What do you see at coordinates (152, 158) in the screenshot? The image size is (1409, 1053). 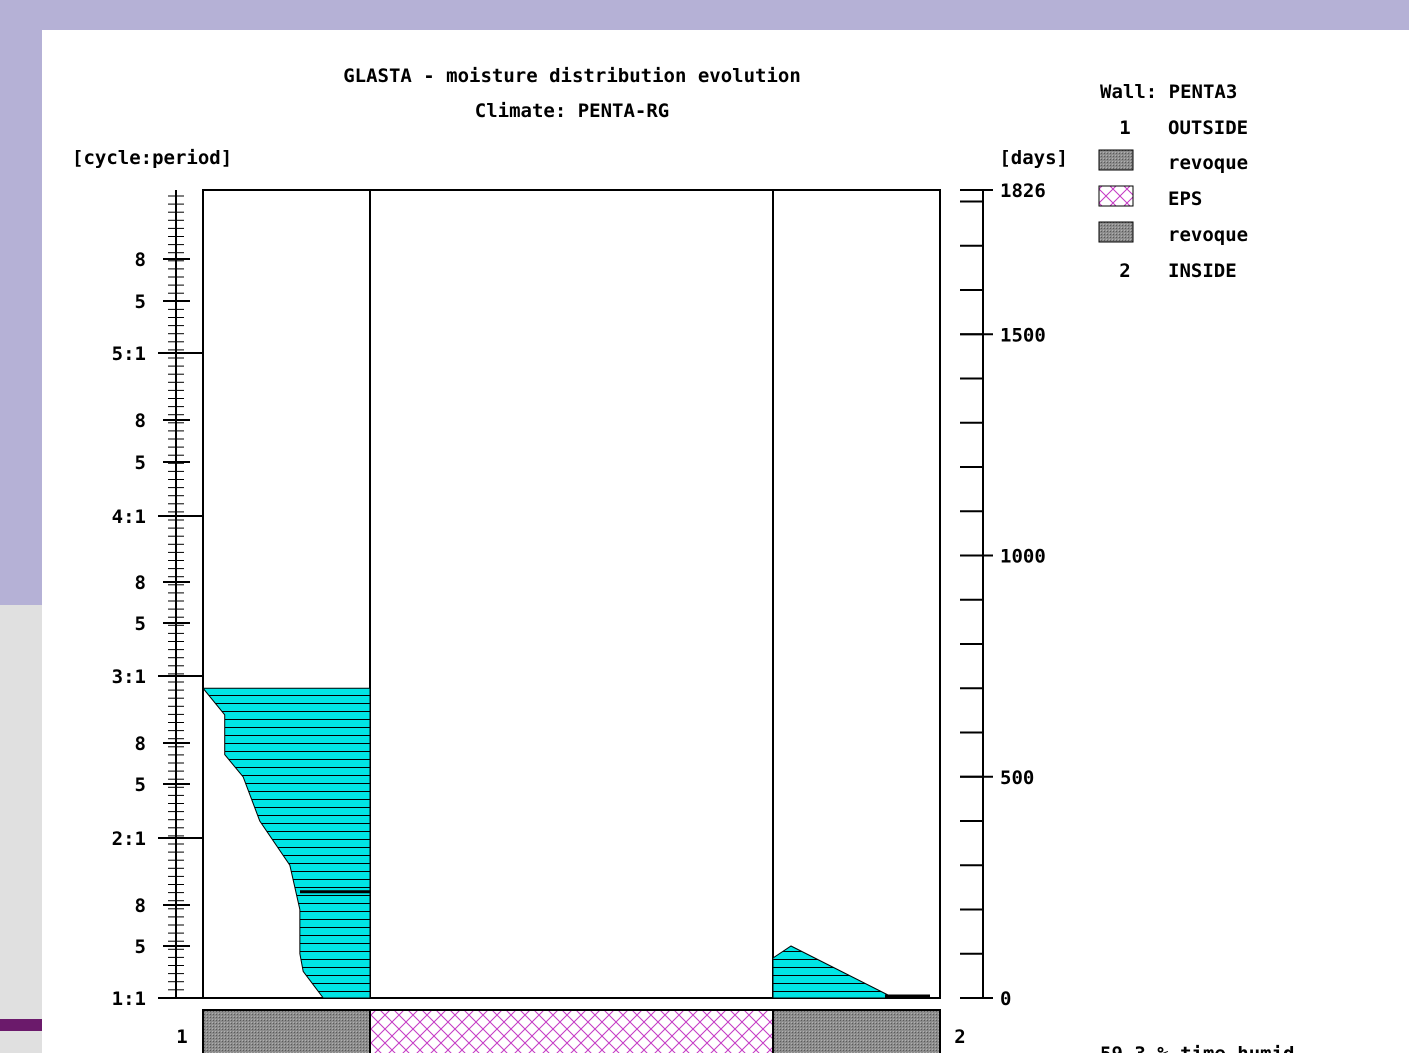 I see `left-axis-label: [cycle:period]` at bounding box center [152, 158].